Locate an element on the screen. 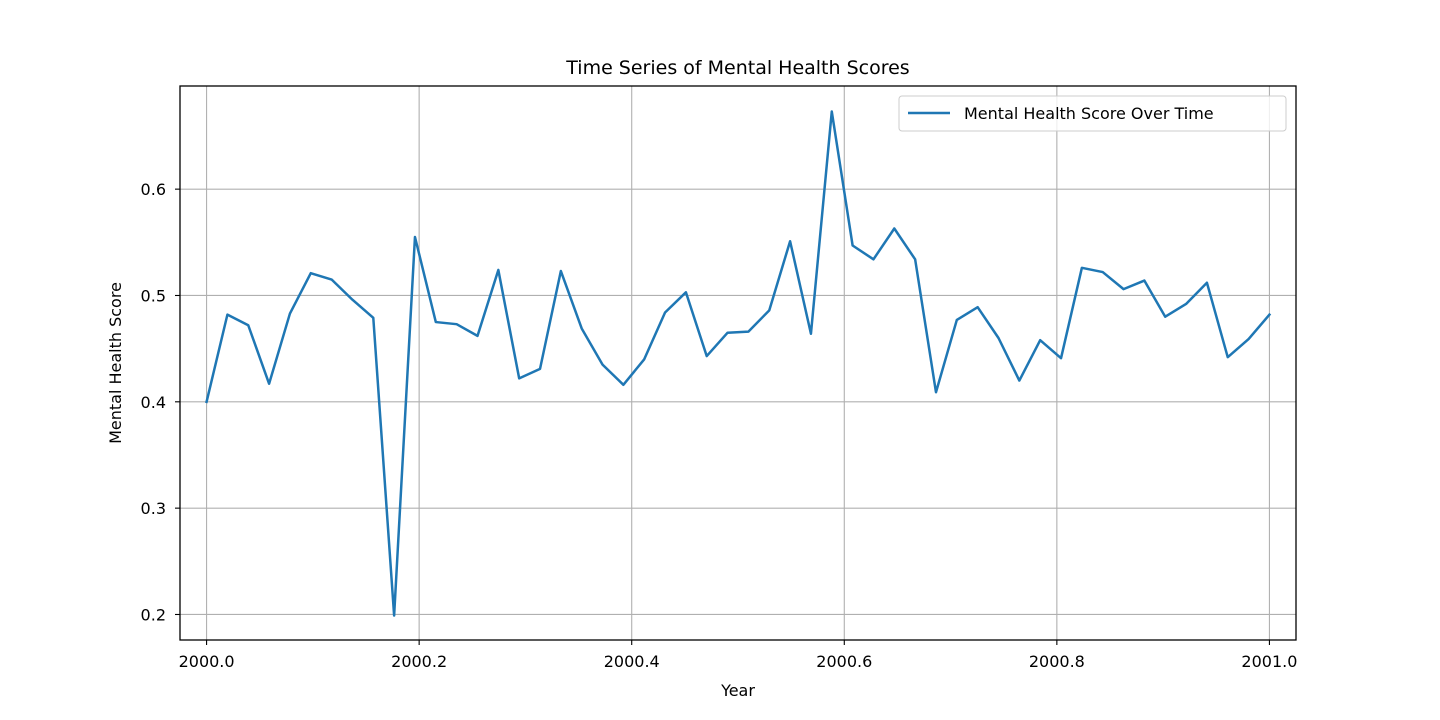 This screenshot has width=1440, height=720. x-tick-label: 2000.4 is located at coordinates (632, 661).